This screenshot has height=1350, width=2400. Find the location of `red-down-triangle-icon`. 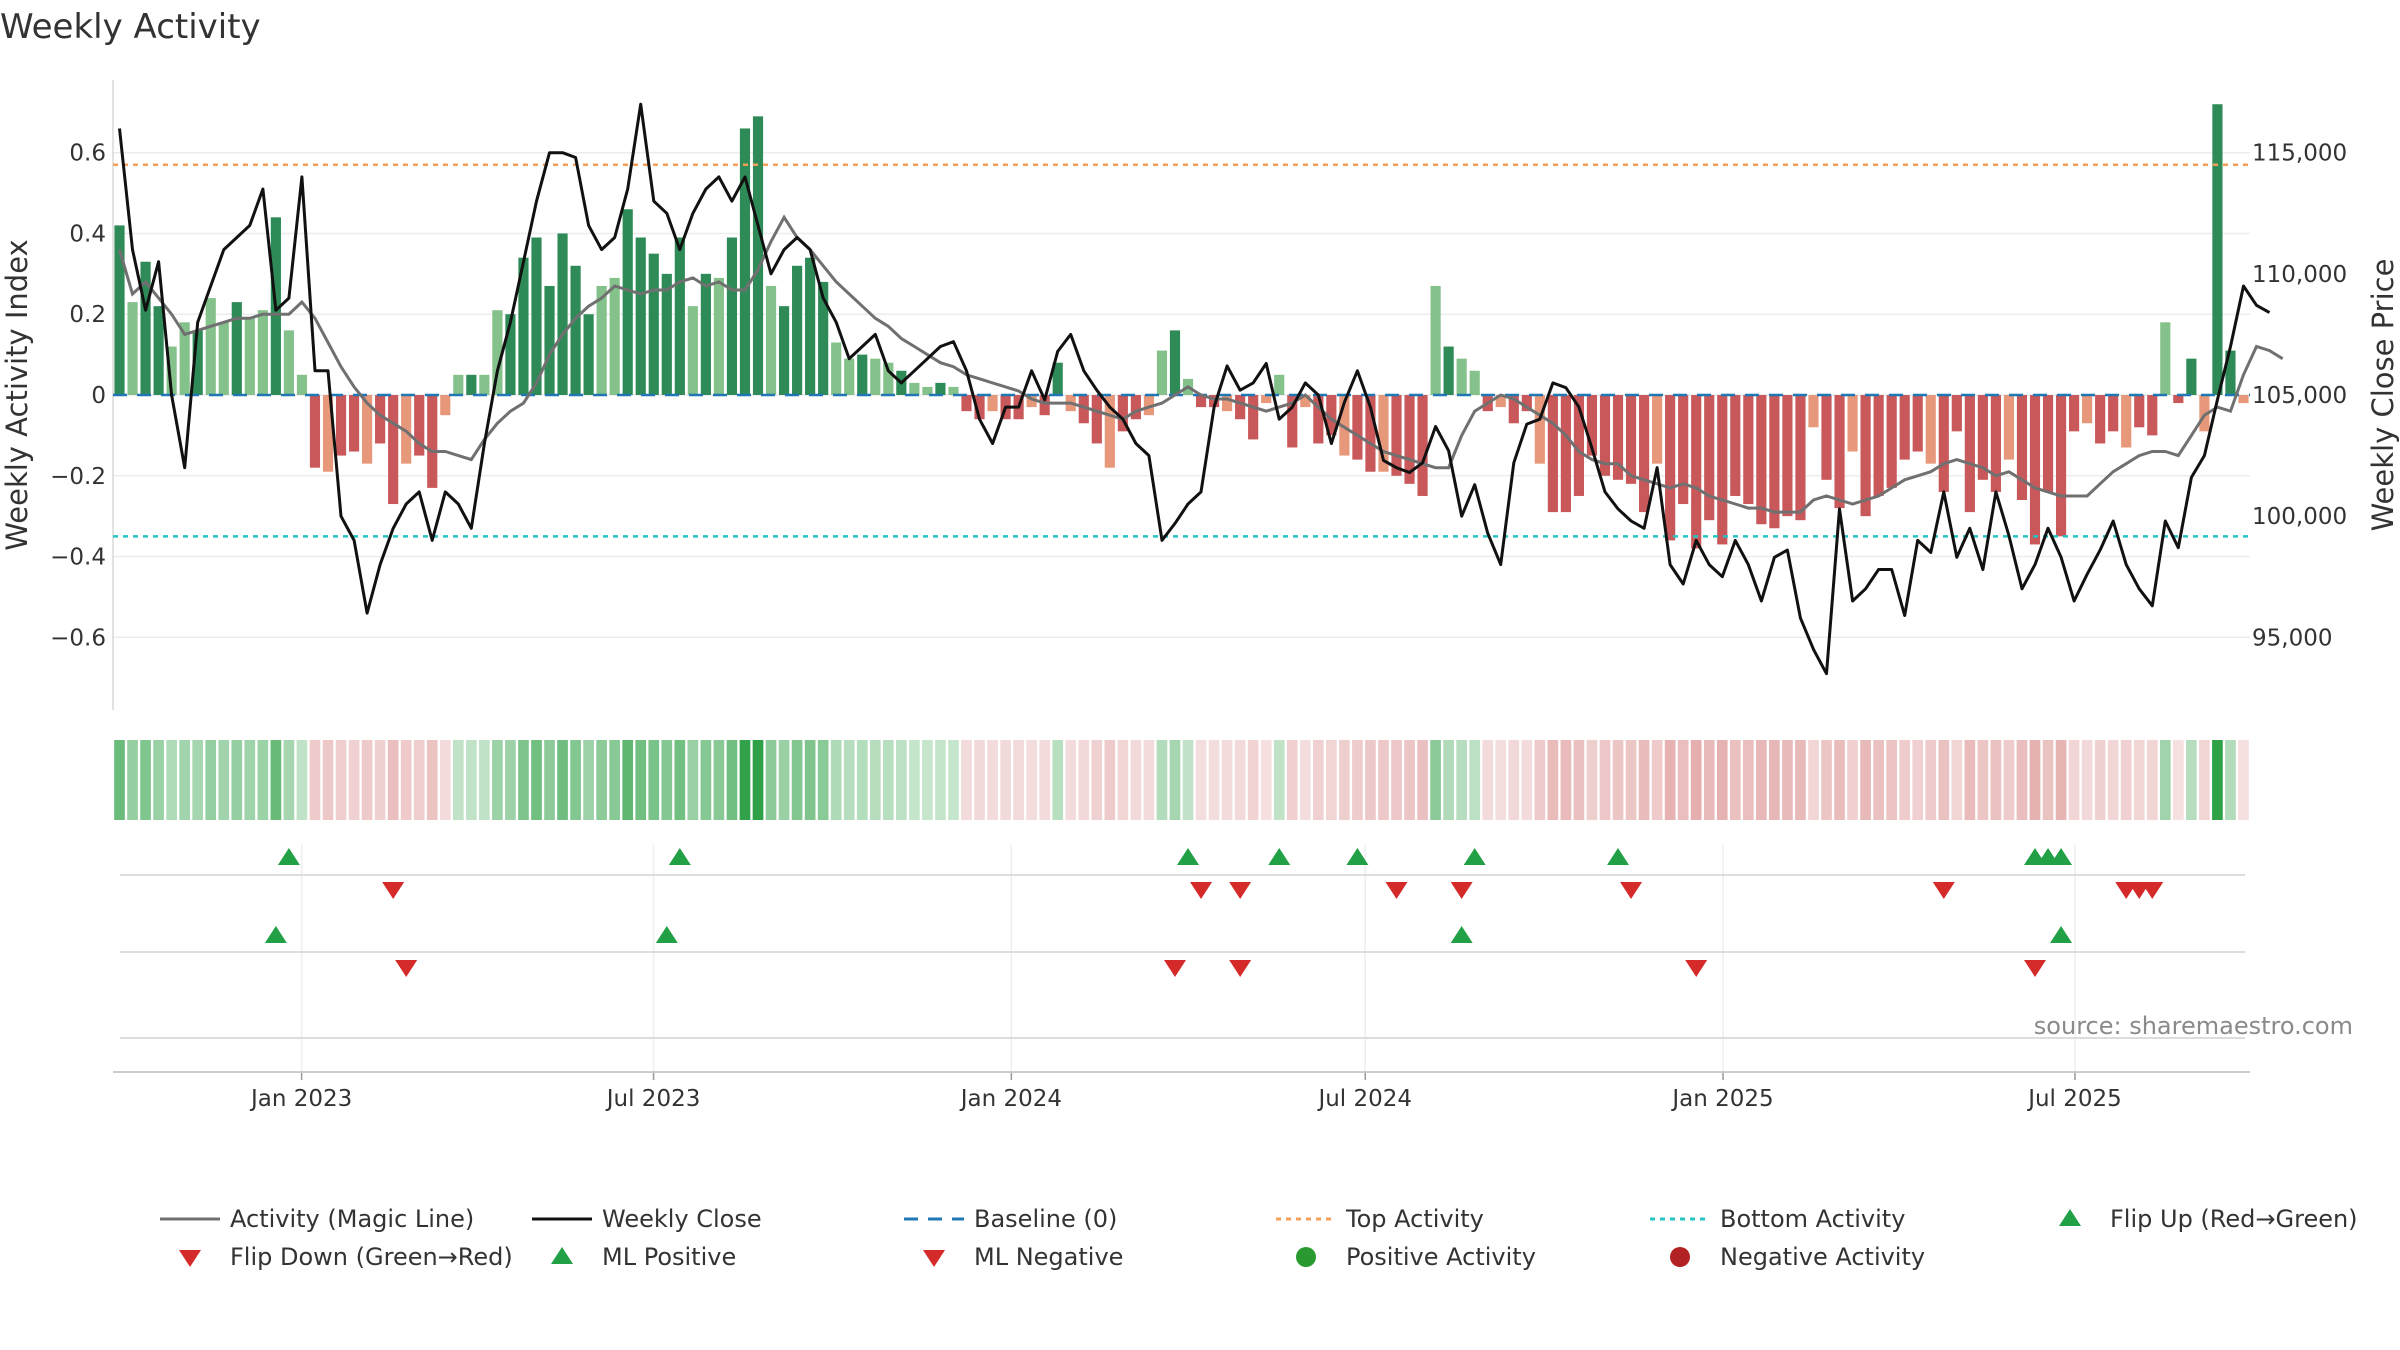

red-down-triangle-icon is located at coordinates (934, 1258).